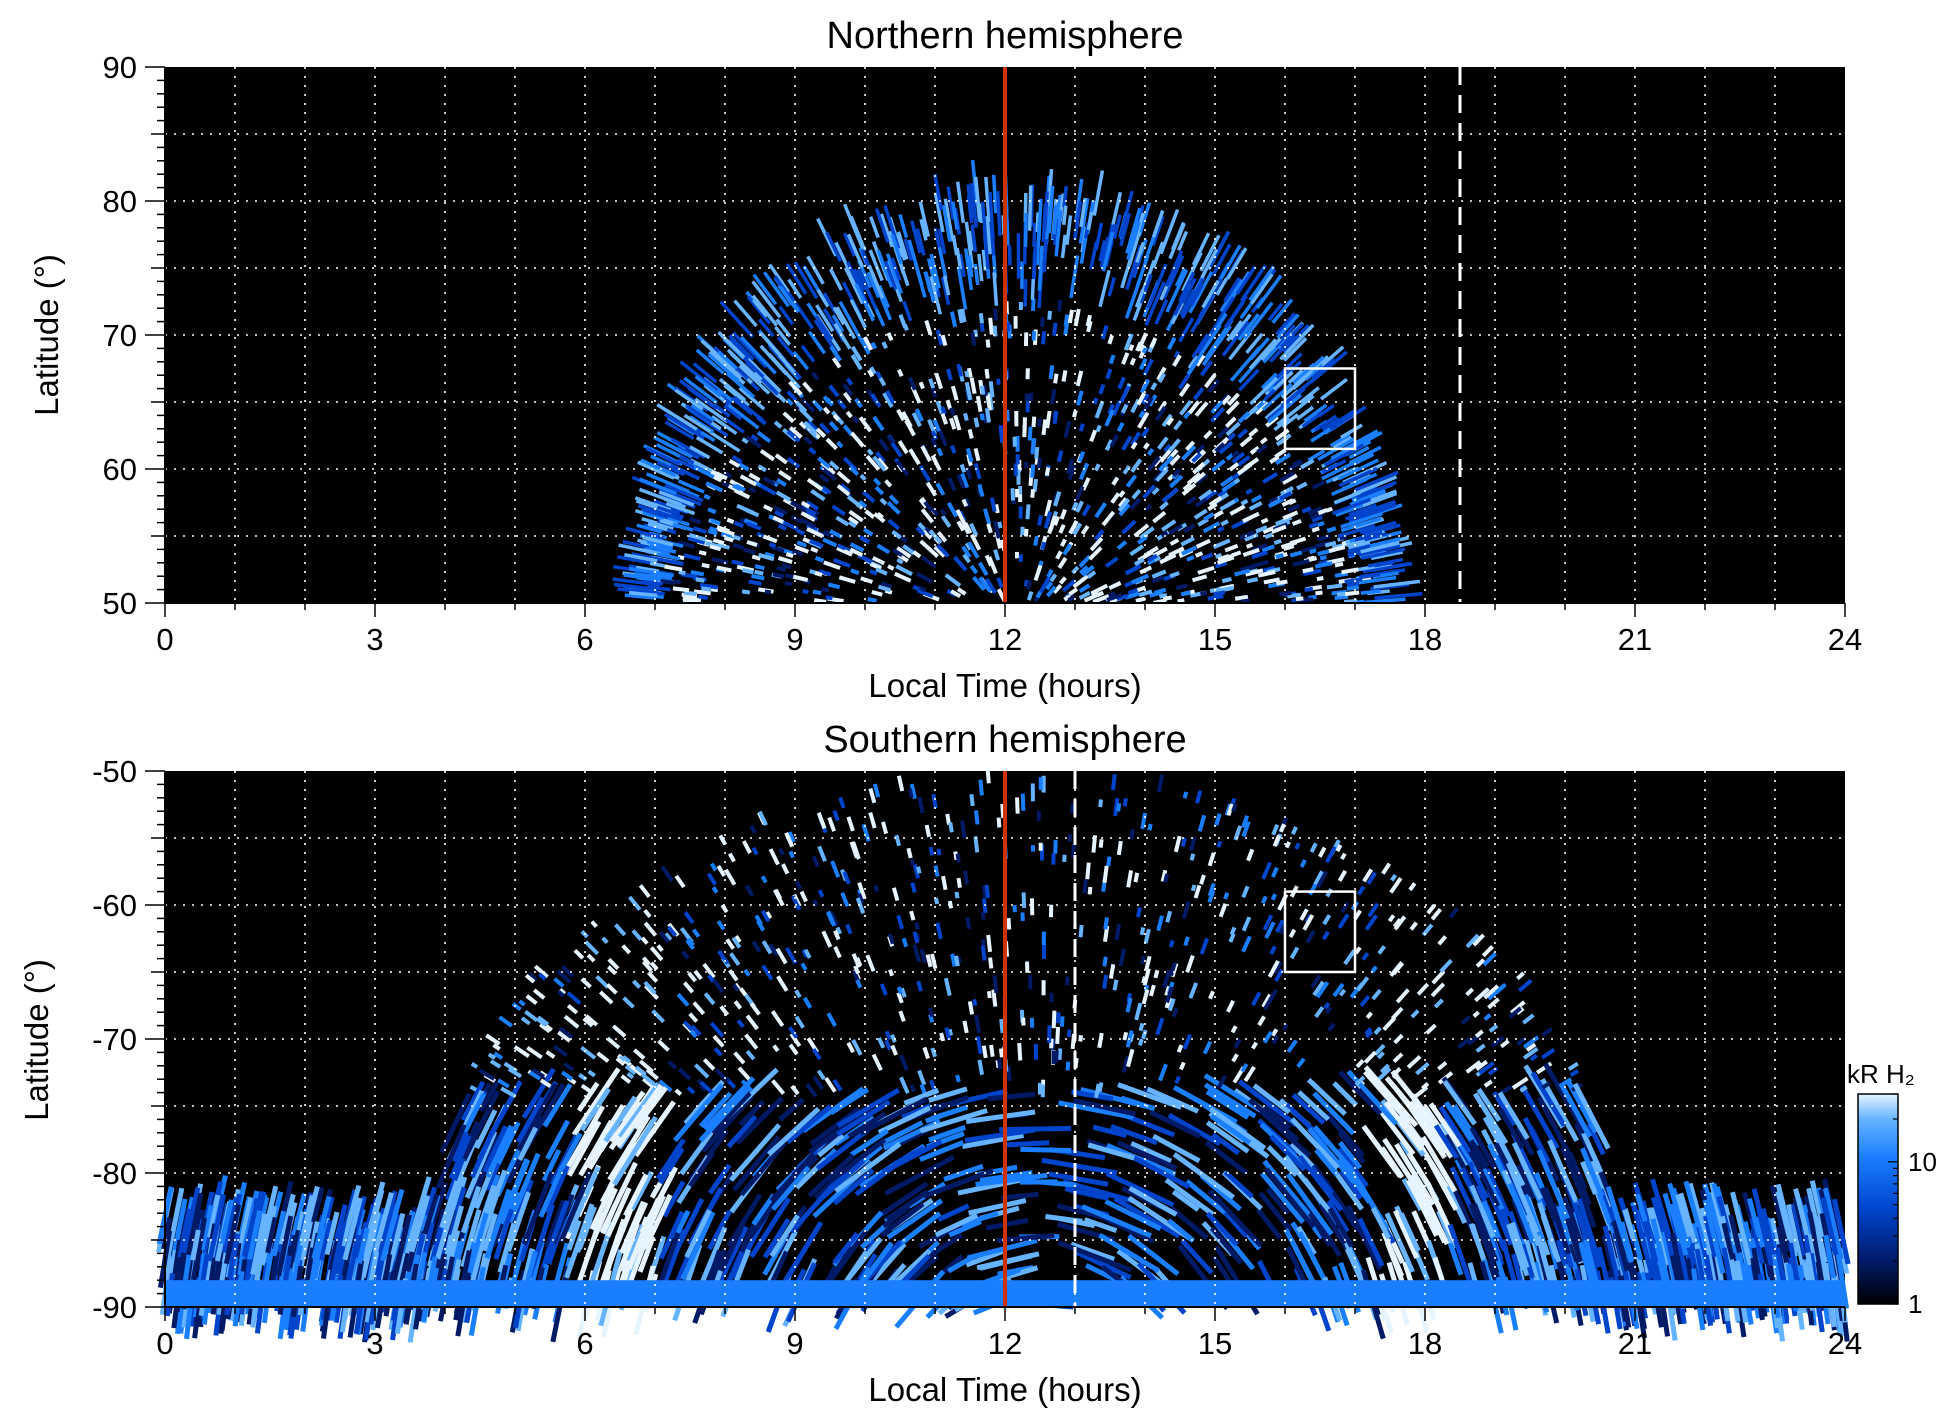 This screenshot has width=1950, height=1423. What do you see at coordinates (164, 639) in the screenshot?
I see `north-xtick-label: 0` at bounding box center [164, 639].